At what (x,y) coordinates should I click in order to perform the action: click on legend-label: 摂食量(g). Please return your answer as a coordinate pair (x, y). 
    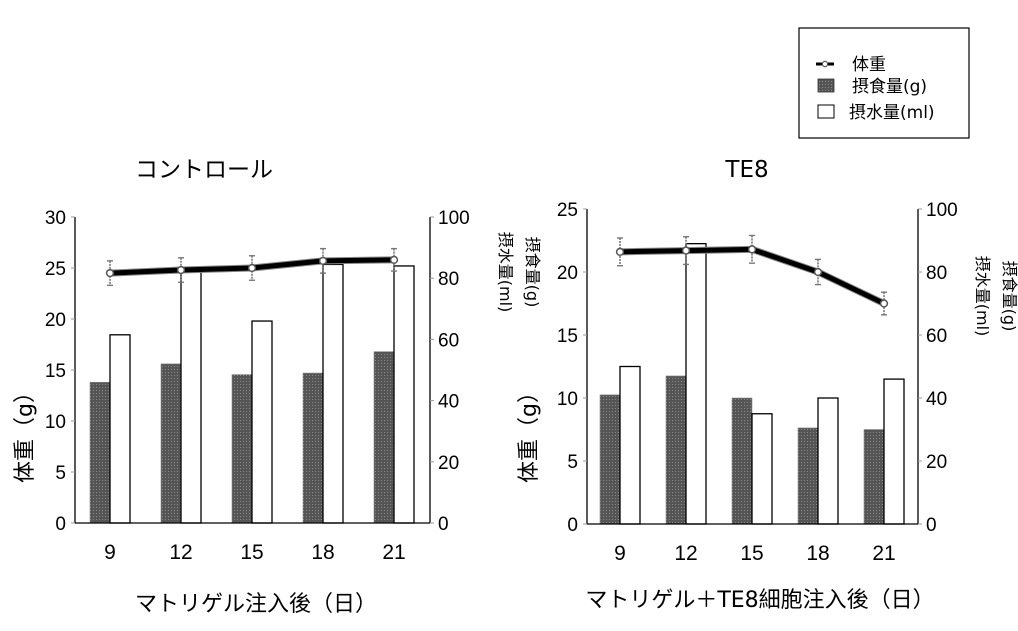
    Looking at the image, I should click on (889, 87).